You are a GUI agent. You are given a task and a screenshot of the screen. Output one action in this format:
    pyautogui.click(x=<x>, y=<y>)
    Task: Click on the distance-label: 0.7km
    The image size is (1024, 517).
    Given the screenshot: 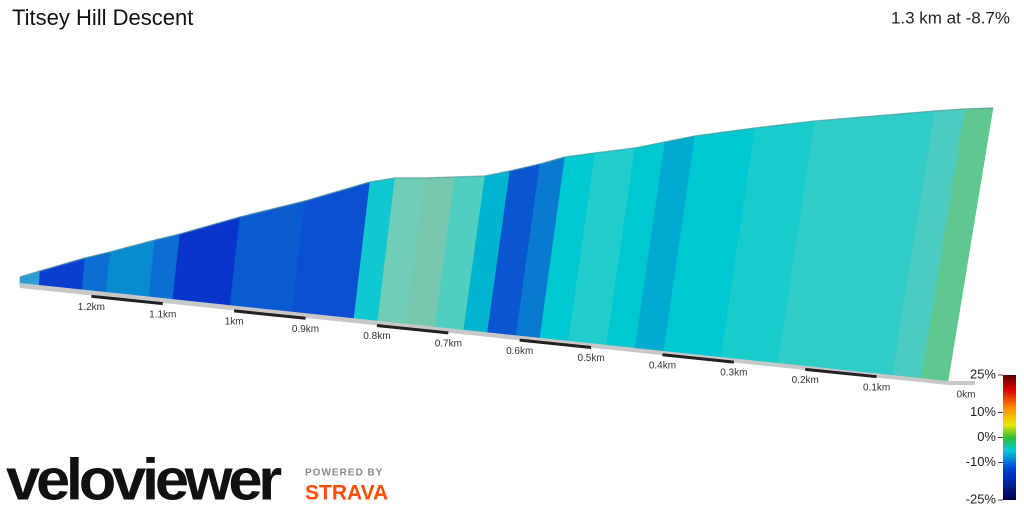 What is the action you would take?
    pyautogui.click(x=448, y=343)
    